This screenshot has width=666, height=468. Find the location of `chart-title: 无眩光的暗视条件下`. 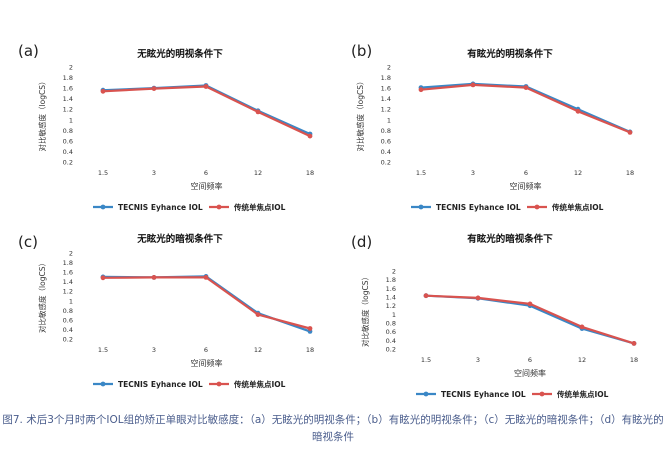

chart-title: 无眩光的暗视条件下 is located at coordinates (179, 239).